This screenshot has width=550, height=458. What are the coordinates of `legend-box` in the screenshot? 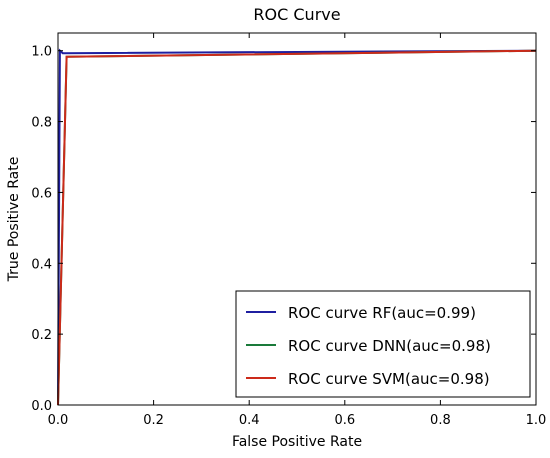 It's located at (383, 344).